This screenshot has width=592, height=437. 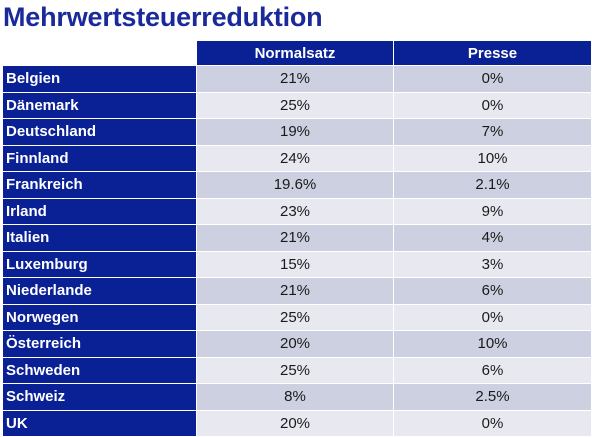 What do you see at coordinates (492, 264) in the screenshot?
I see `presse-cell: 3%` at bounding box center [492, 264].